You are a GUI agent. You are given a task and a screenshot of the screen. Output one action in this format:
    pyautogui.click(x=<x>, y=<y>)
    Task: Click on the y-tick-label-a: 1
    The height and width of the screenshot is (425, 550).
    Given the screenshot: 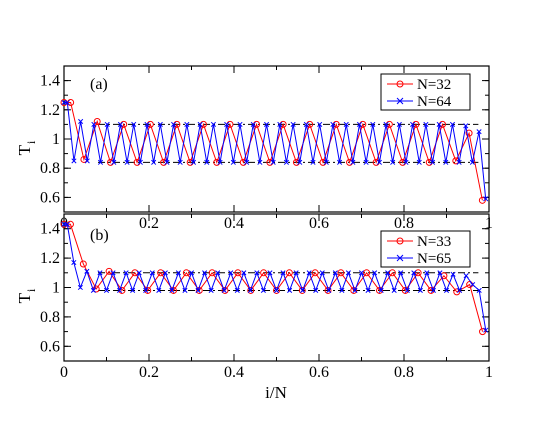 What is the action you would take?
    pyautogui.click(x=56, y=139)
    